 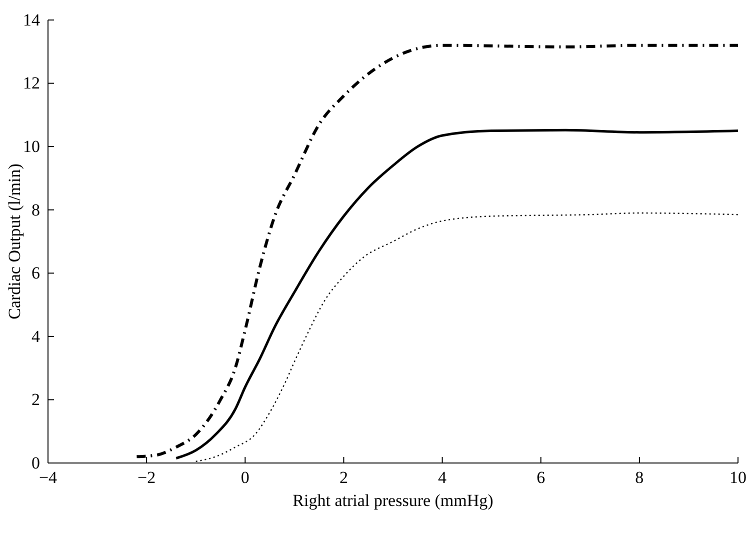 I want to click on y-tick-label: 8, so click(x=36, y=210).